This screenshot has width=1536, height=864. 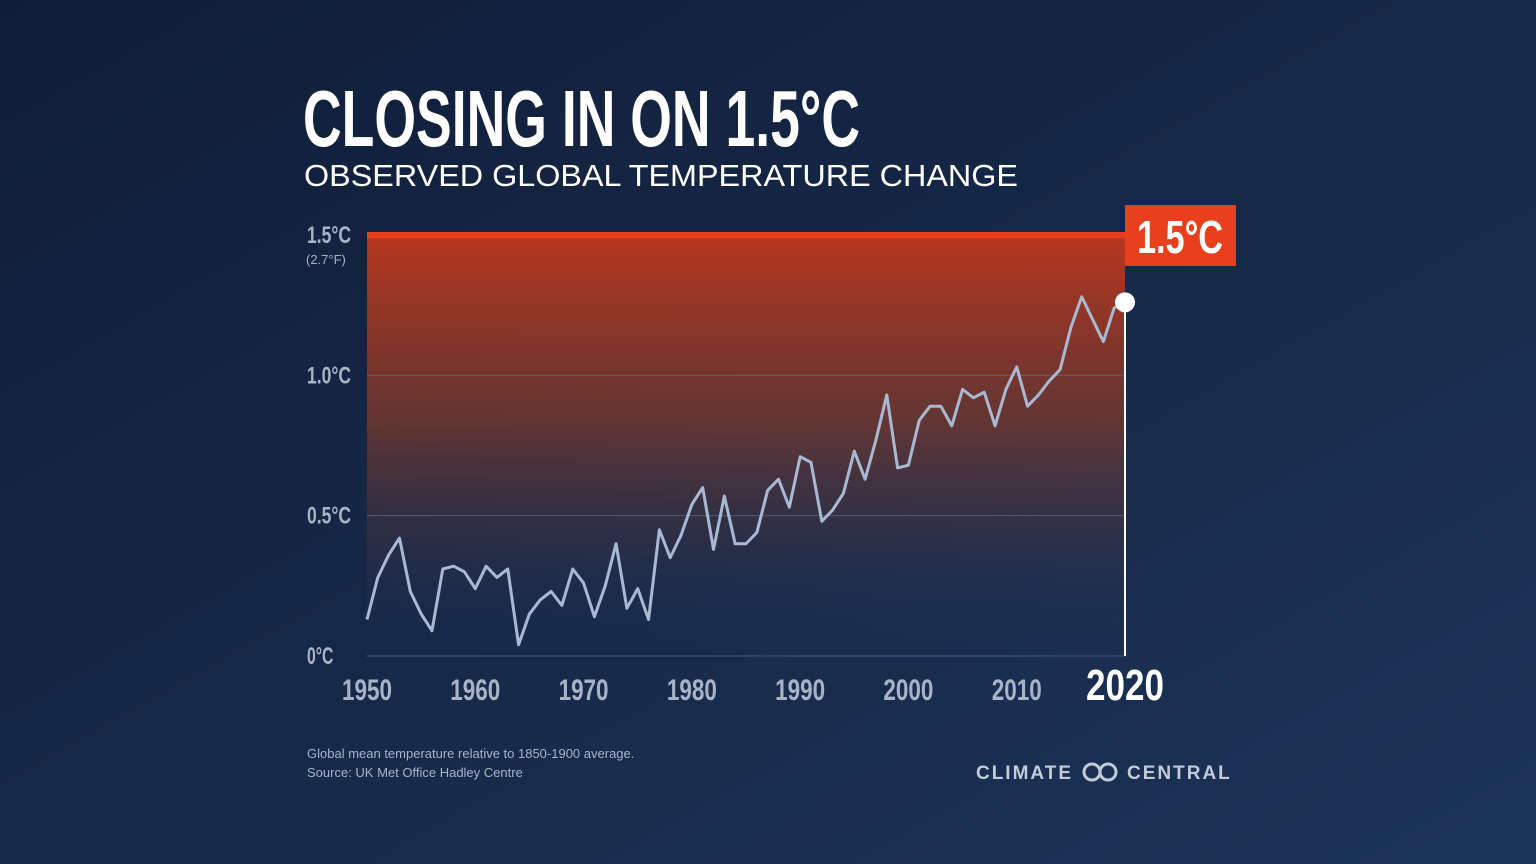 What do you see at coordinates (320, 656) in the screenshot?
I see `y-tick-label: 0°C` at bounding box center [320, 656].